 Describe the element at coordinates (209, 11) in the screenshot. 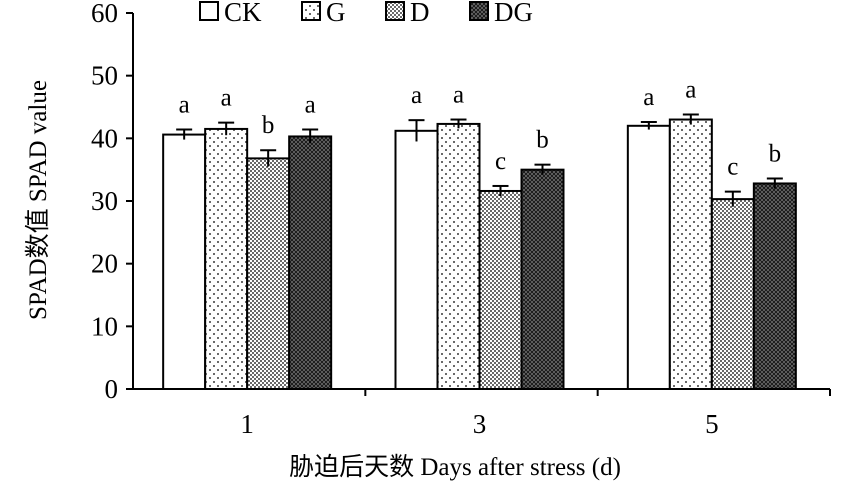

I see `legend-swatch-ck` at that location.